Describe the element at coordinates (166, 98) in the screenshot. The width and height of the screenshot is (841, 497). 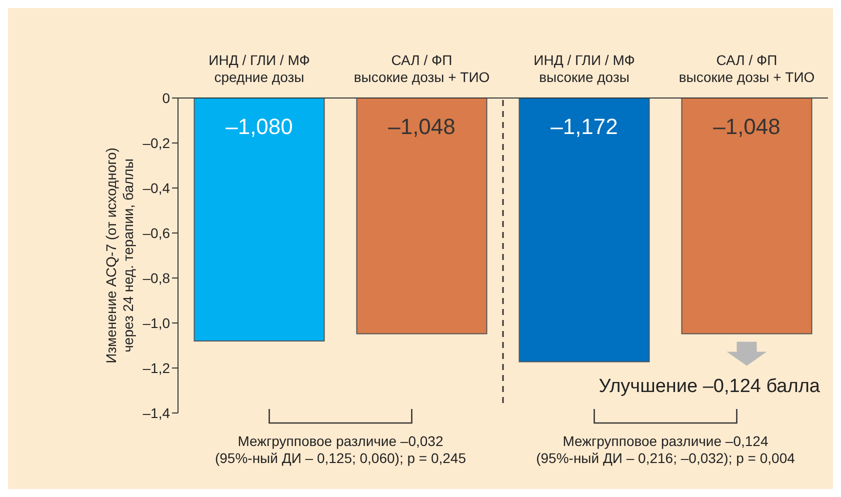
I see `y-tick-label: 0` at that location.